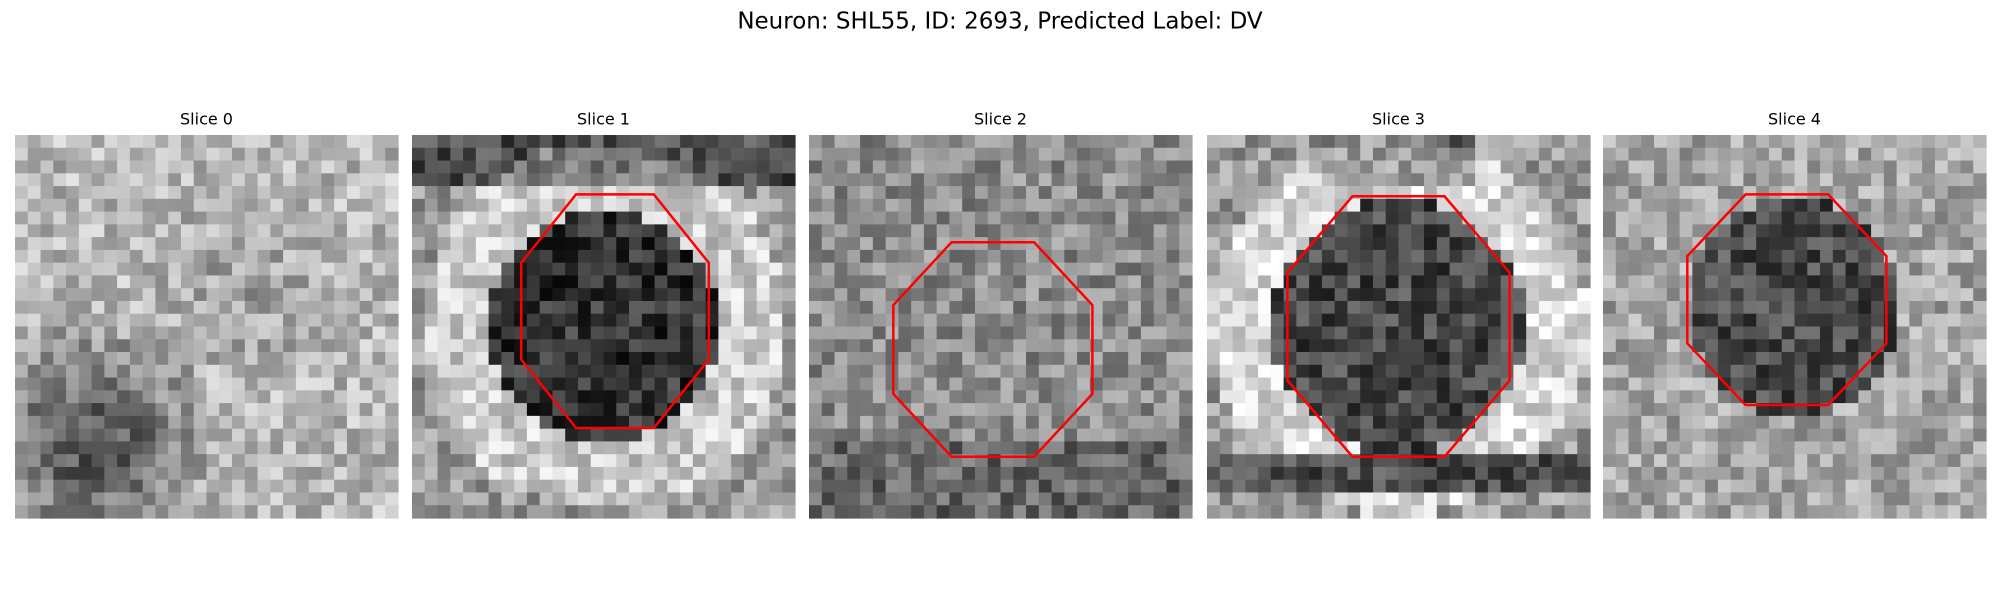  I want to click on panel-title: Slice 1, so click(603, 119).